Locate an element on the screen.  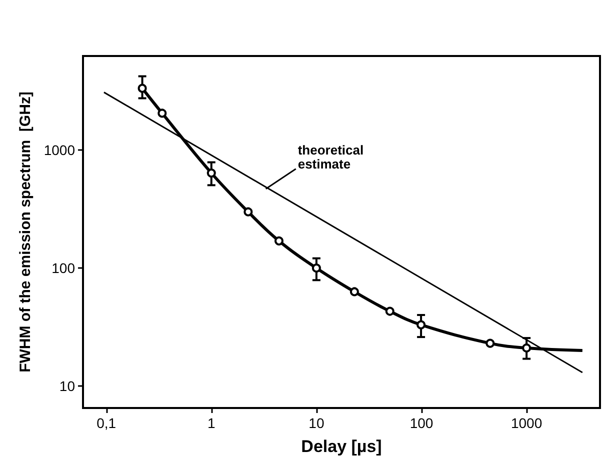
annotation: theoretical estimate is located at coordinates (331, 157).